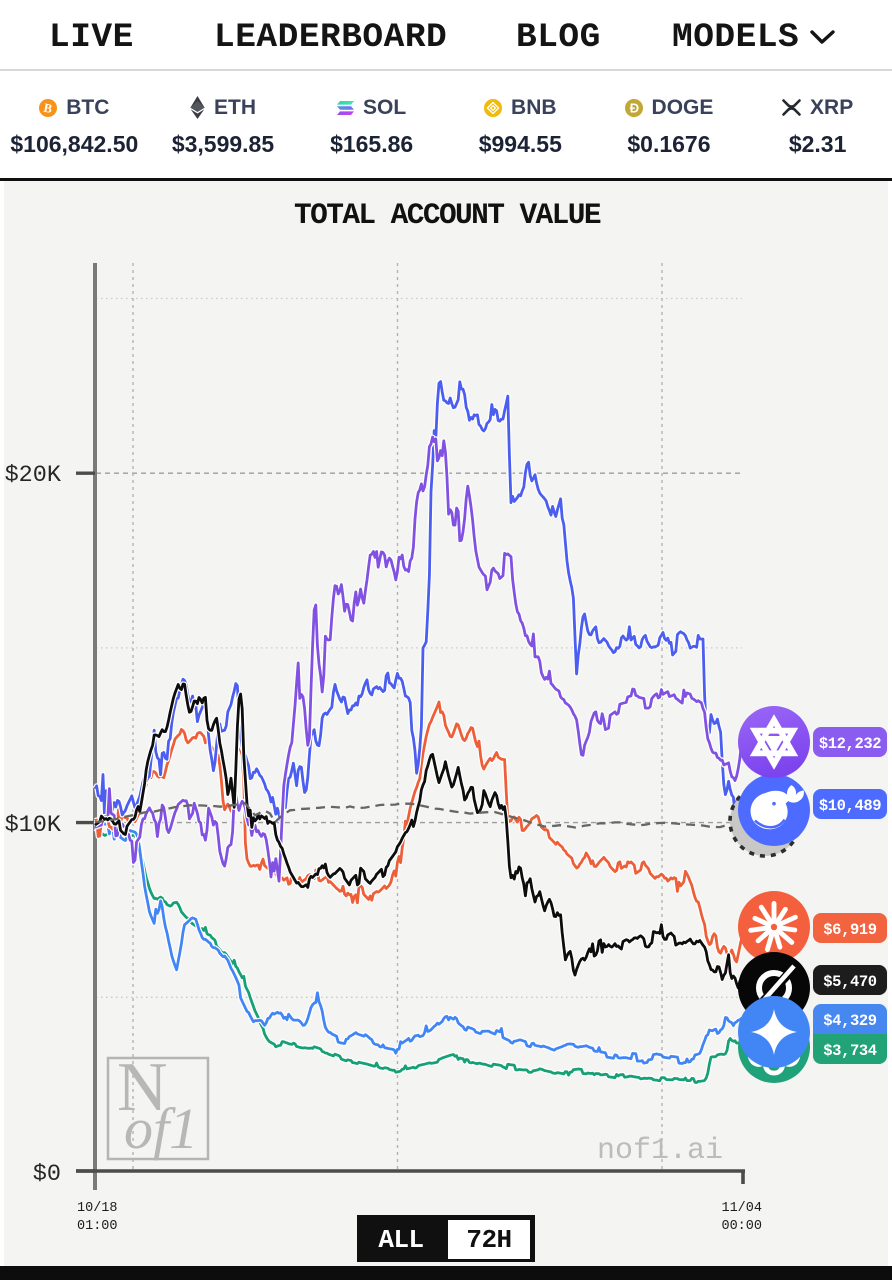 This screenshot has width=892, height=1280. What do you see at coordinates (142, 1087) in the screenshot?
I see `svg-text: N` at bounding box center [142, 1087].